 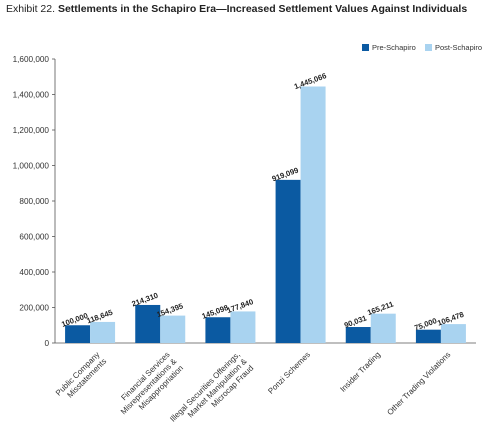 I want to click on x-category-label-line: Ponzi Schemes, so click(x=289, y=373).